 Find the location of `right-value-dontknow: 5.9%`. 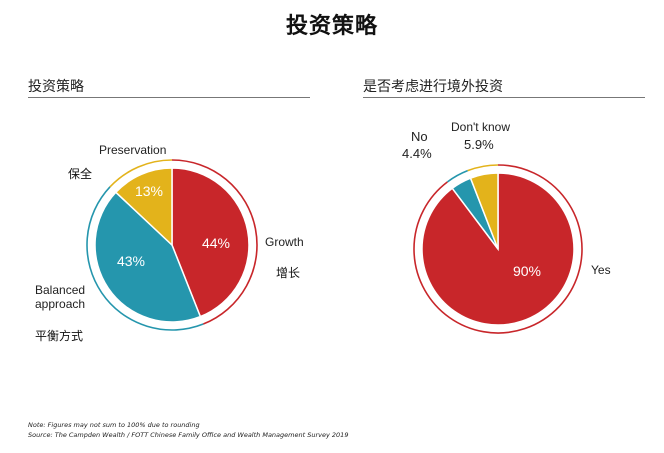

right-value-dontknow: 5.9% is located at coordinates (479, 144).